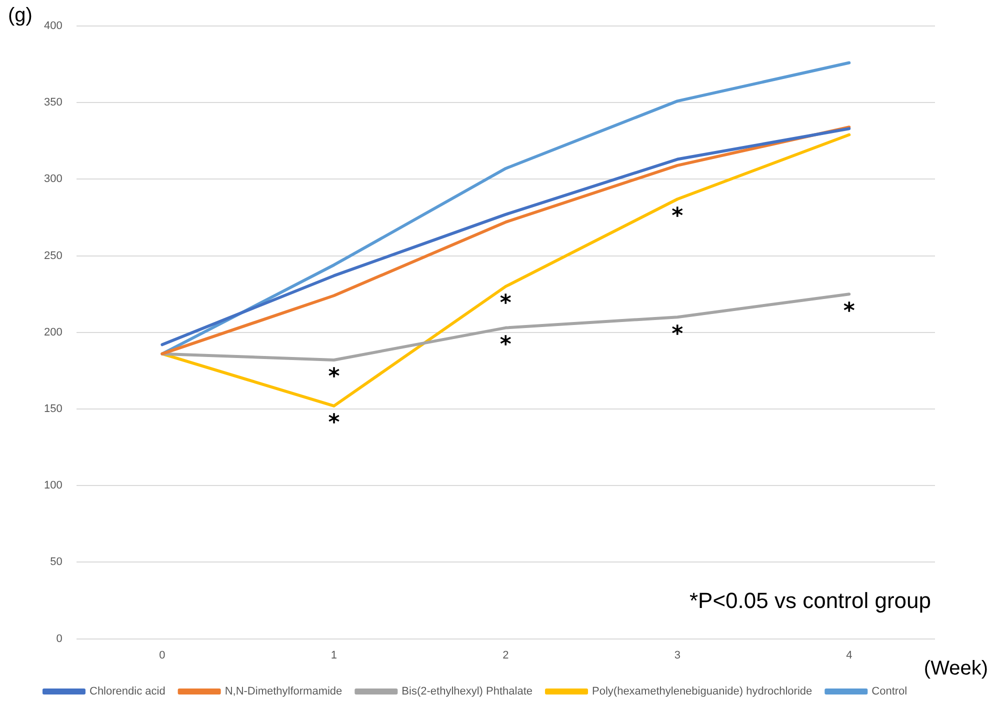 This screenshot has width=990, height=711. What do you see at coordinates (20, 15) in the screenshot?
I see `y-axis-title: (g)` at bounding box center [20, 15].